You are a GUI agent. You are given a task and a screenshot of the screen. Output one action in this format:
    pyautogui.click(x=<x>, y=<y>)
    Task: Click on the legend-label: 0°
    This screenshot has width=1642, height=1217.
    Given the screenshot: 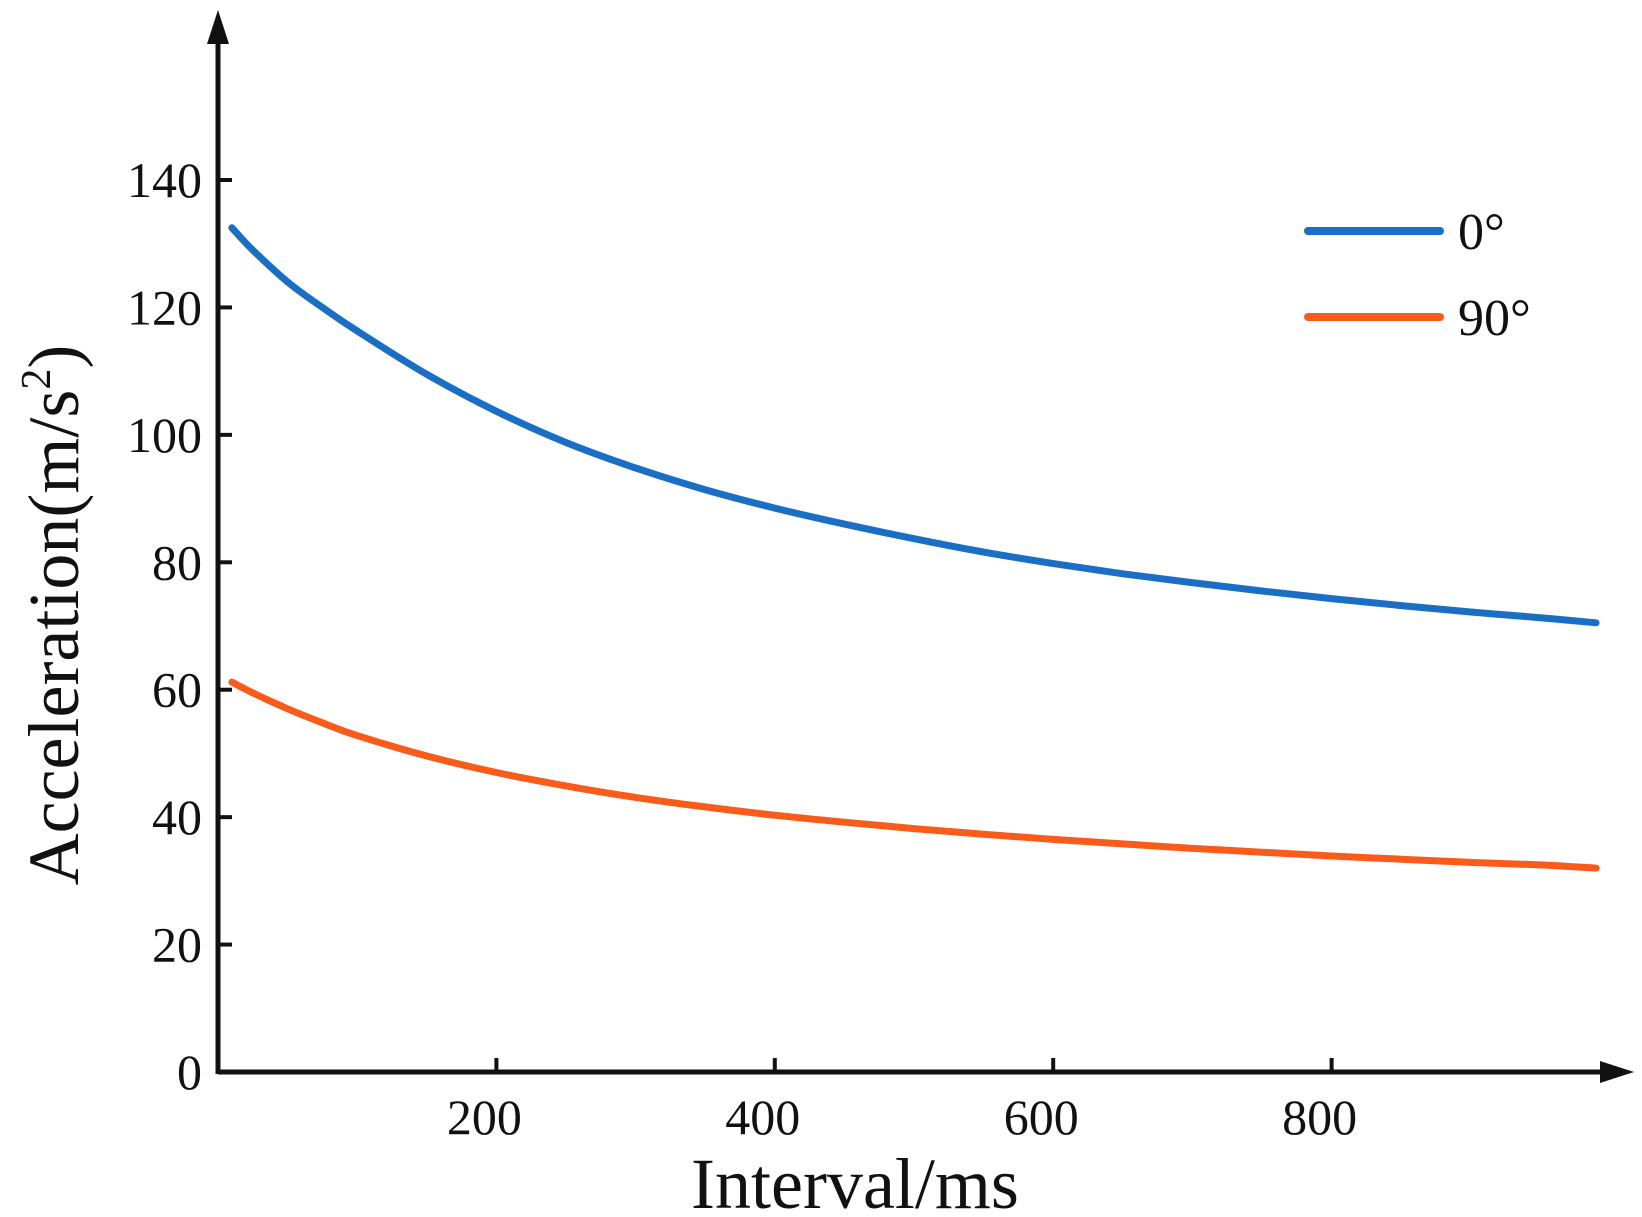 What is the action you would take?
    pyautogui.click(x=1481, y=232)
    